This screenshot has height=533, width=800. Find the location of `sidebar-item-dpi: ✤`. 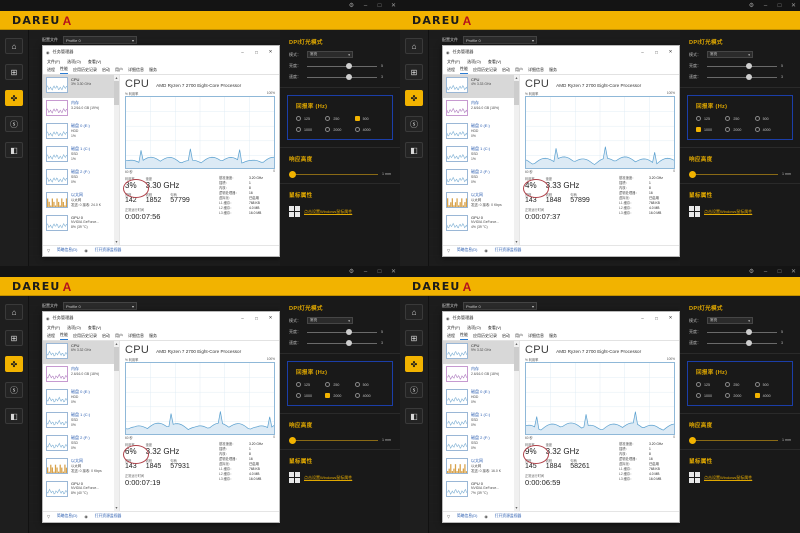

sidebar-item-dpi: ✤ is located at coordinates (414, 364).